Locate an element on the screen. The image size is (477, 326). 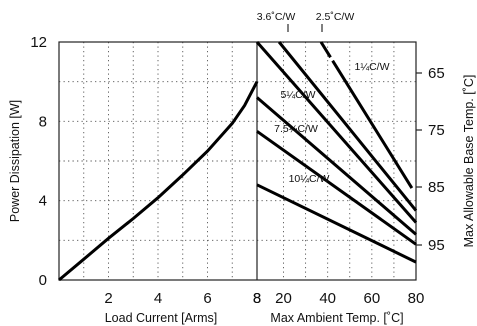
series-label: 10¼C/W is located at coordinates (309, 179).